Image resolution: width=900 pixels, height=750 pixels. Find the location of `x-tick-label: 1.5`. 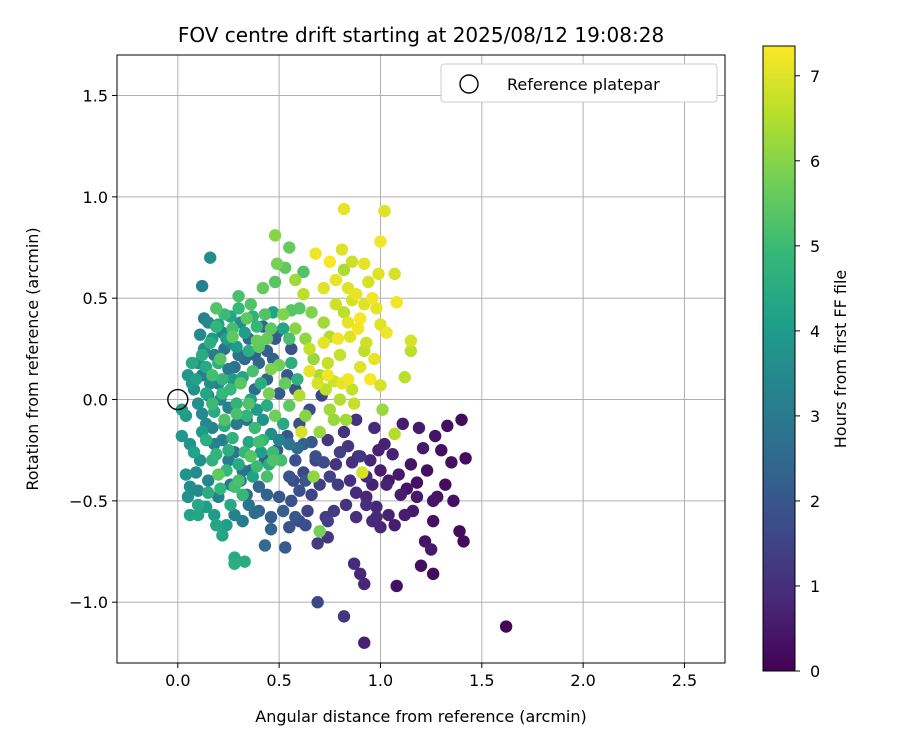

x-tick-label: 1.5 is located at coordinates (481, 680).